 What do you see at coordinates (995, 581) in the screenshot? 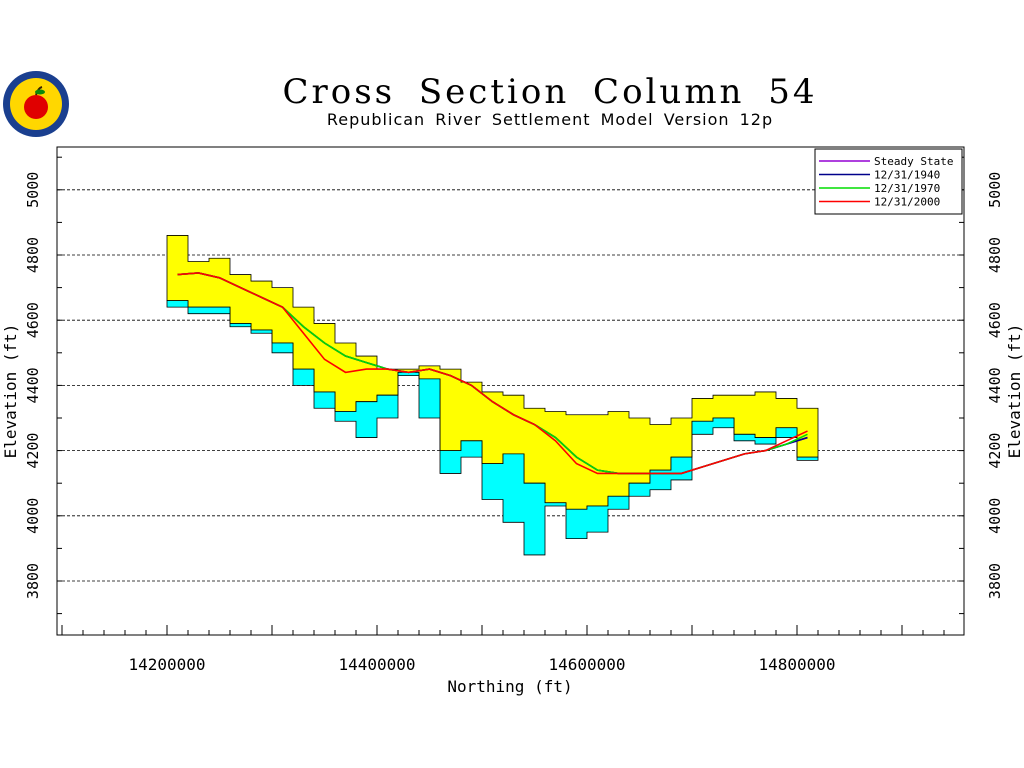
I see `y2-tick-label: 3800` at bounding box center [995, 581].